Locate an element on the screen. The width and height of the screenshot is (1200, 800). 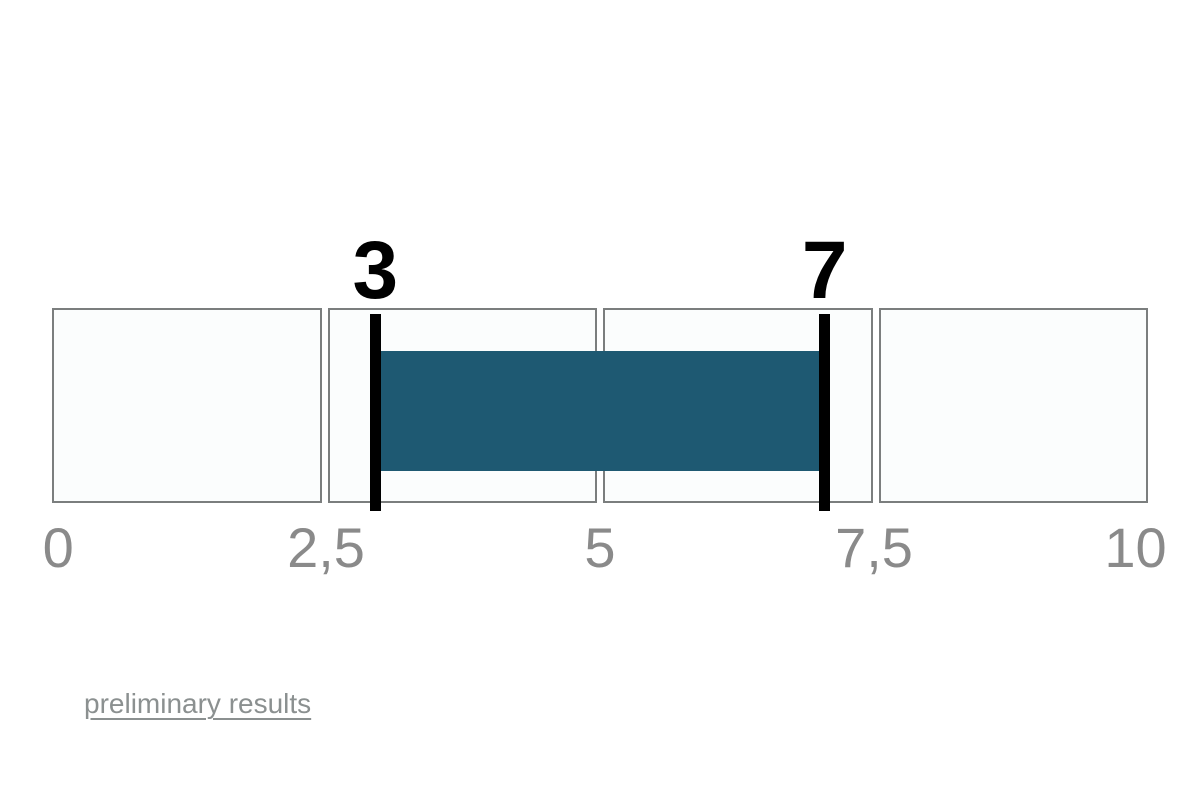
low-marker is located at coordinates (375, 412).